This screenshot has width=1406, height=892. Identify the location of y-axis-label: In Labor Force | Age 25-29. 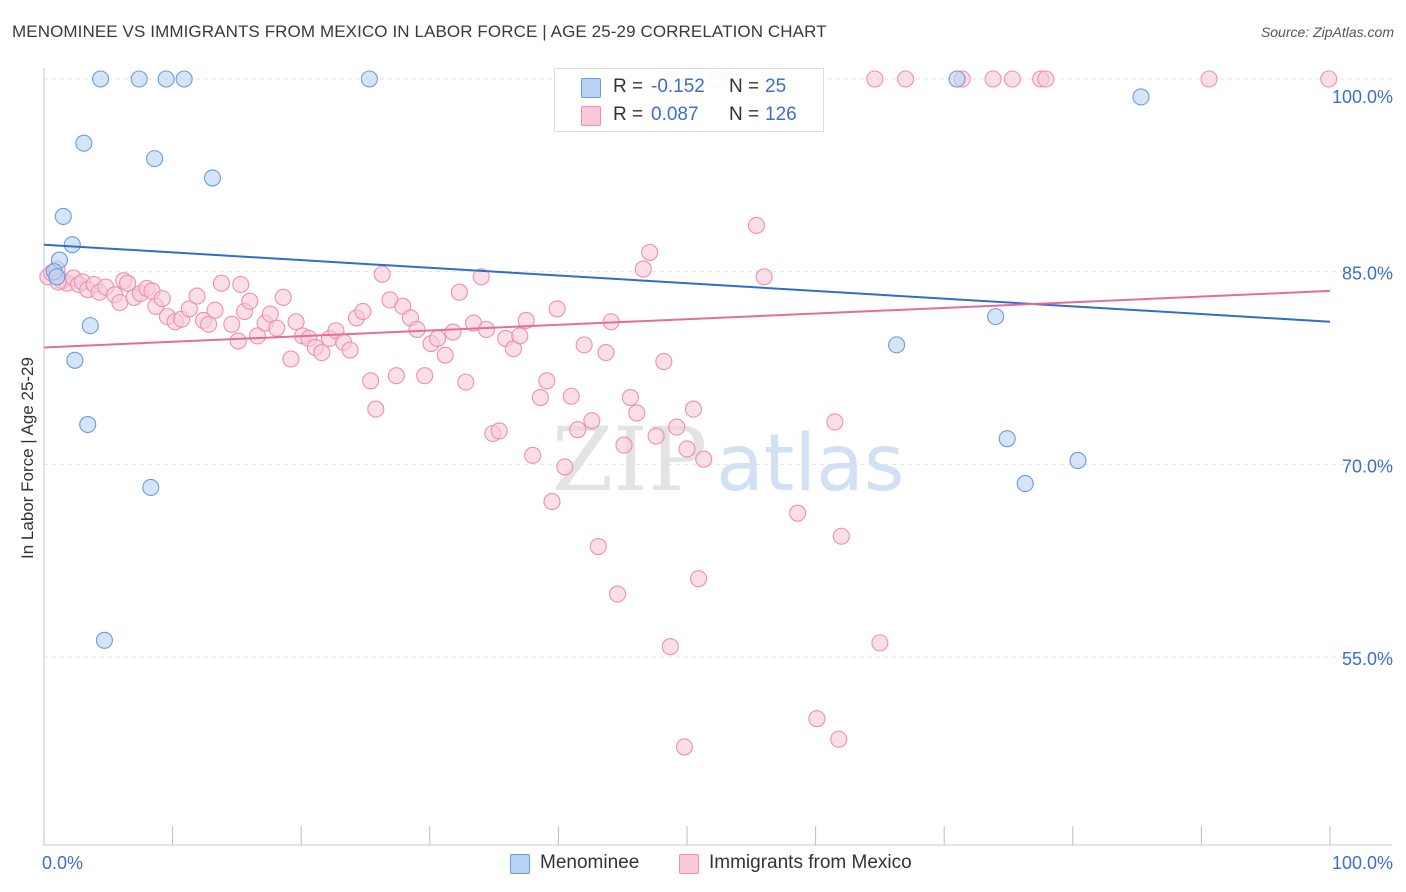
(27, 458).